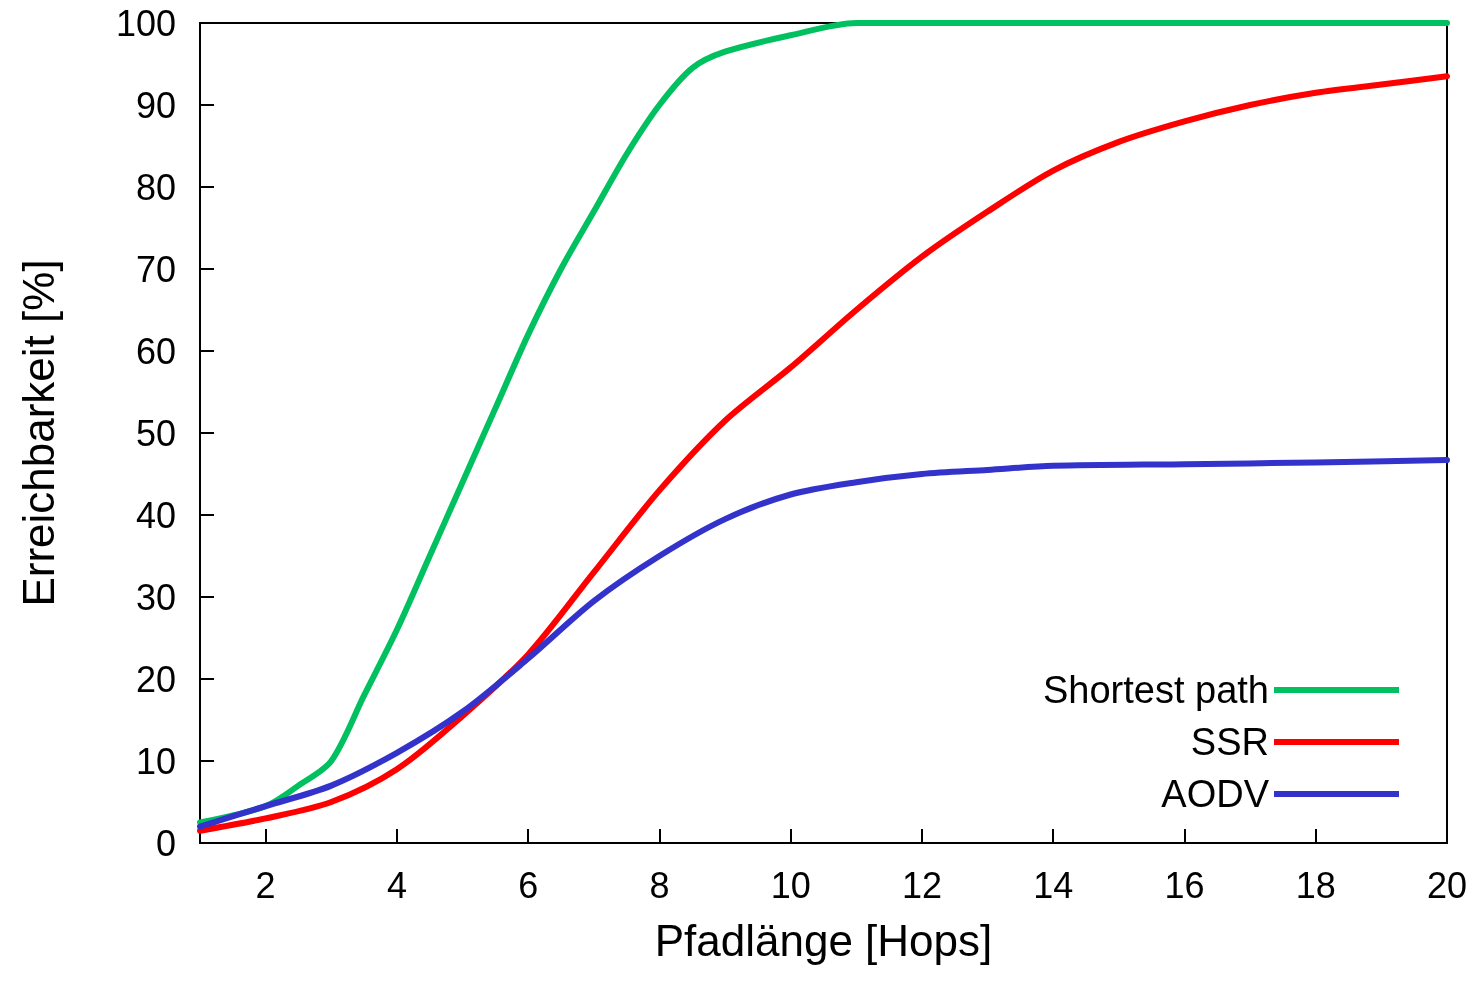 Image resolution: width=1479 pixels, height=988 pixels. Describe the element at coordinates (155, 515) in the screenshot. I see `y-tick-label: 40` at that location.